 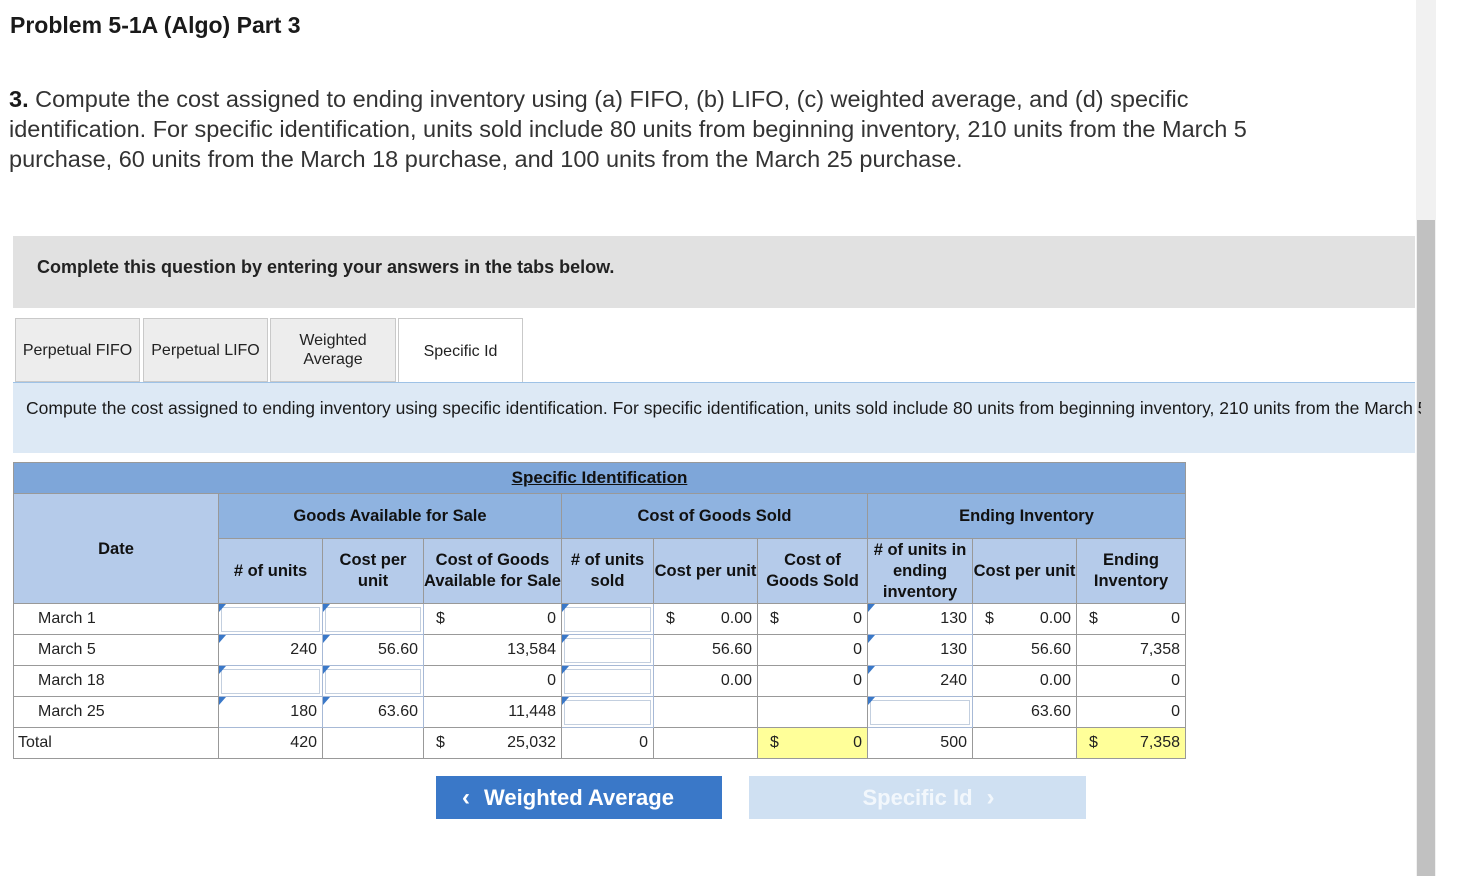 I want to click on tab-label: Specific Id, so click(x=460, y=351).